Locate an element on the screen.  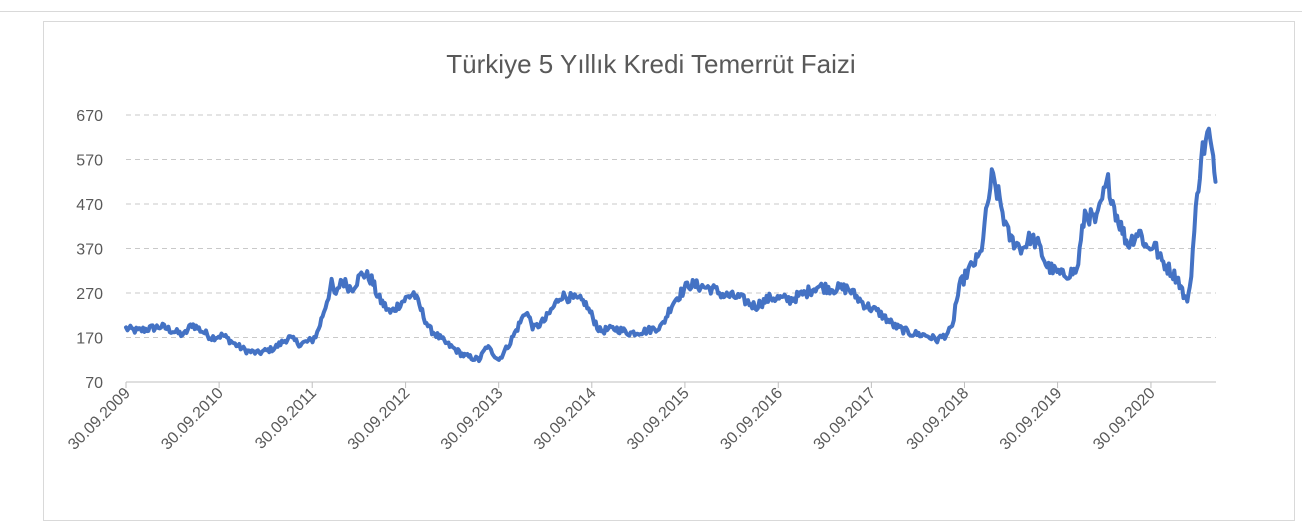
y-axis: 670 570 470 370 270 170 70 is located at coordinates (89, 250).